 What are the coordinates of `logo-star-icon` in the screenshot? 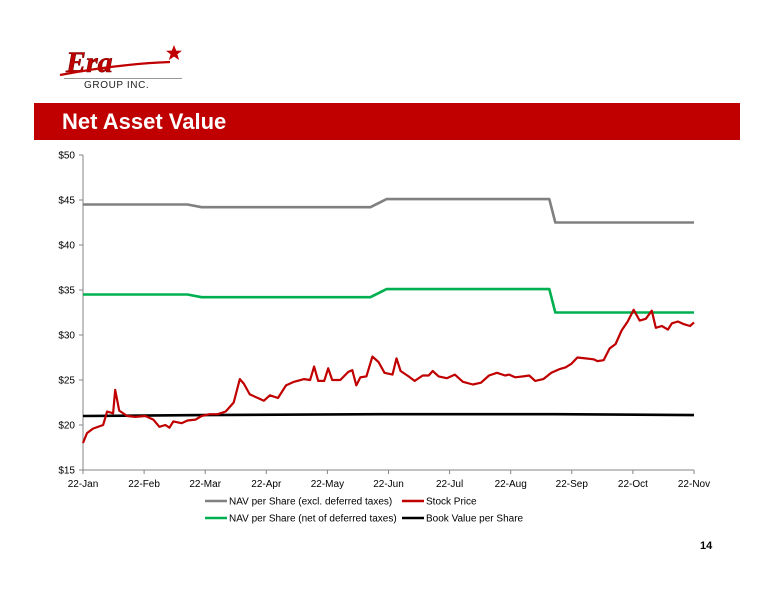 It's located at (174, 52).